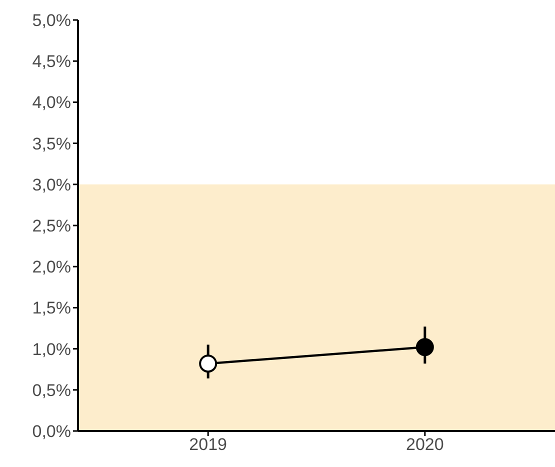  I want to click on x-tick-label: 2019, so click(208, 444).